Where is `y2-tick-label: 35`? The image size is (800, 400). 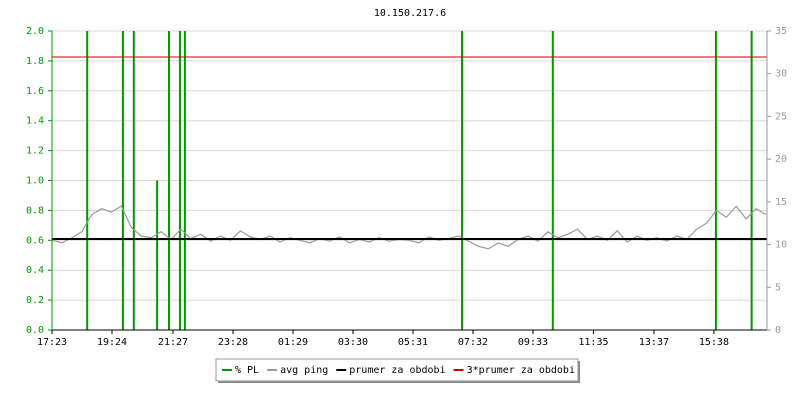
y2-tick-label: 35 is located at coordinates (781, 31).